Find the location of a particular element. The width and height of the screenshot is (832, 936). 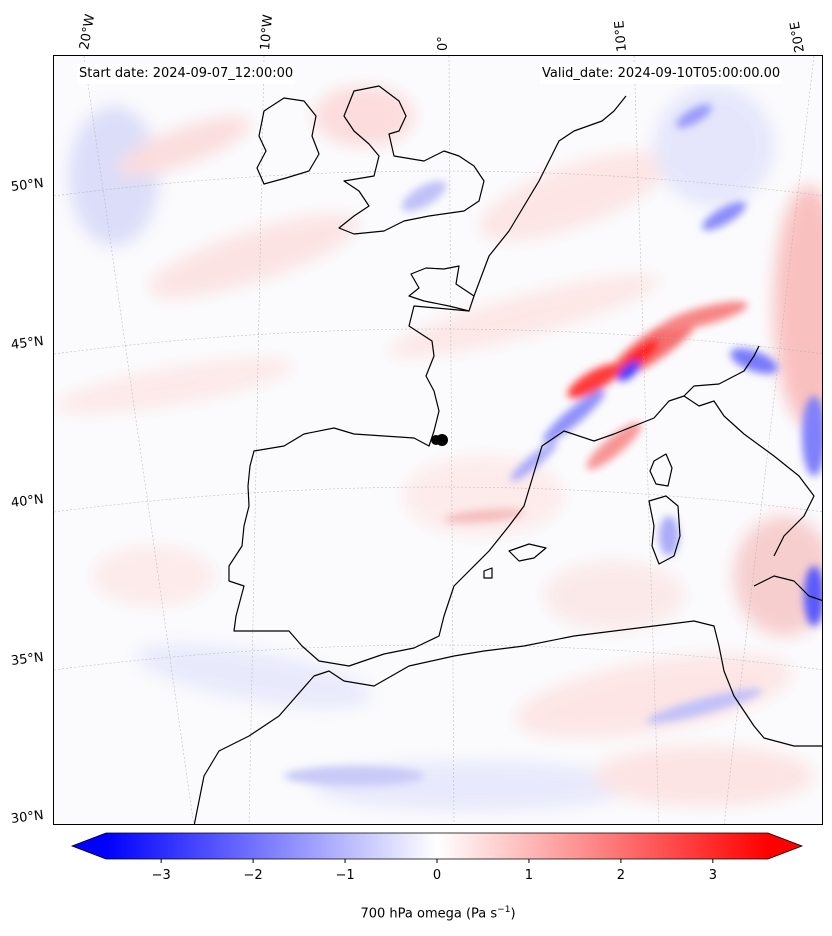

lon-label-10w: 10°W is located at coordinates (267, 32).